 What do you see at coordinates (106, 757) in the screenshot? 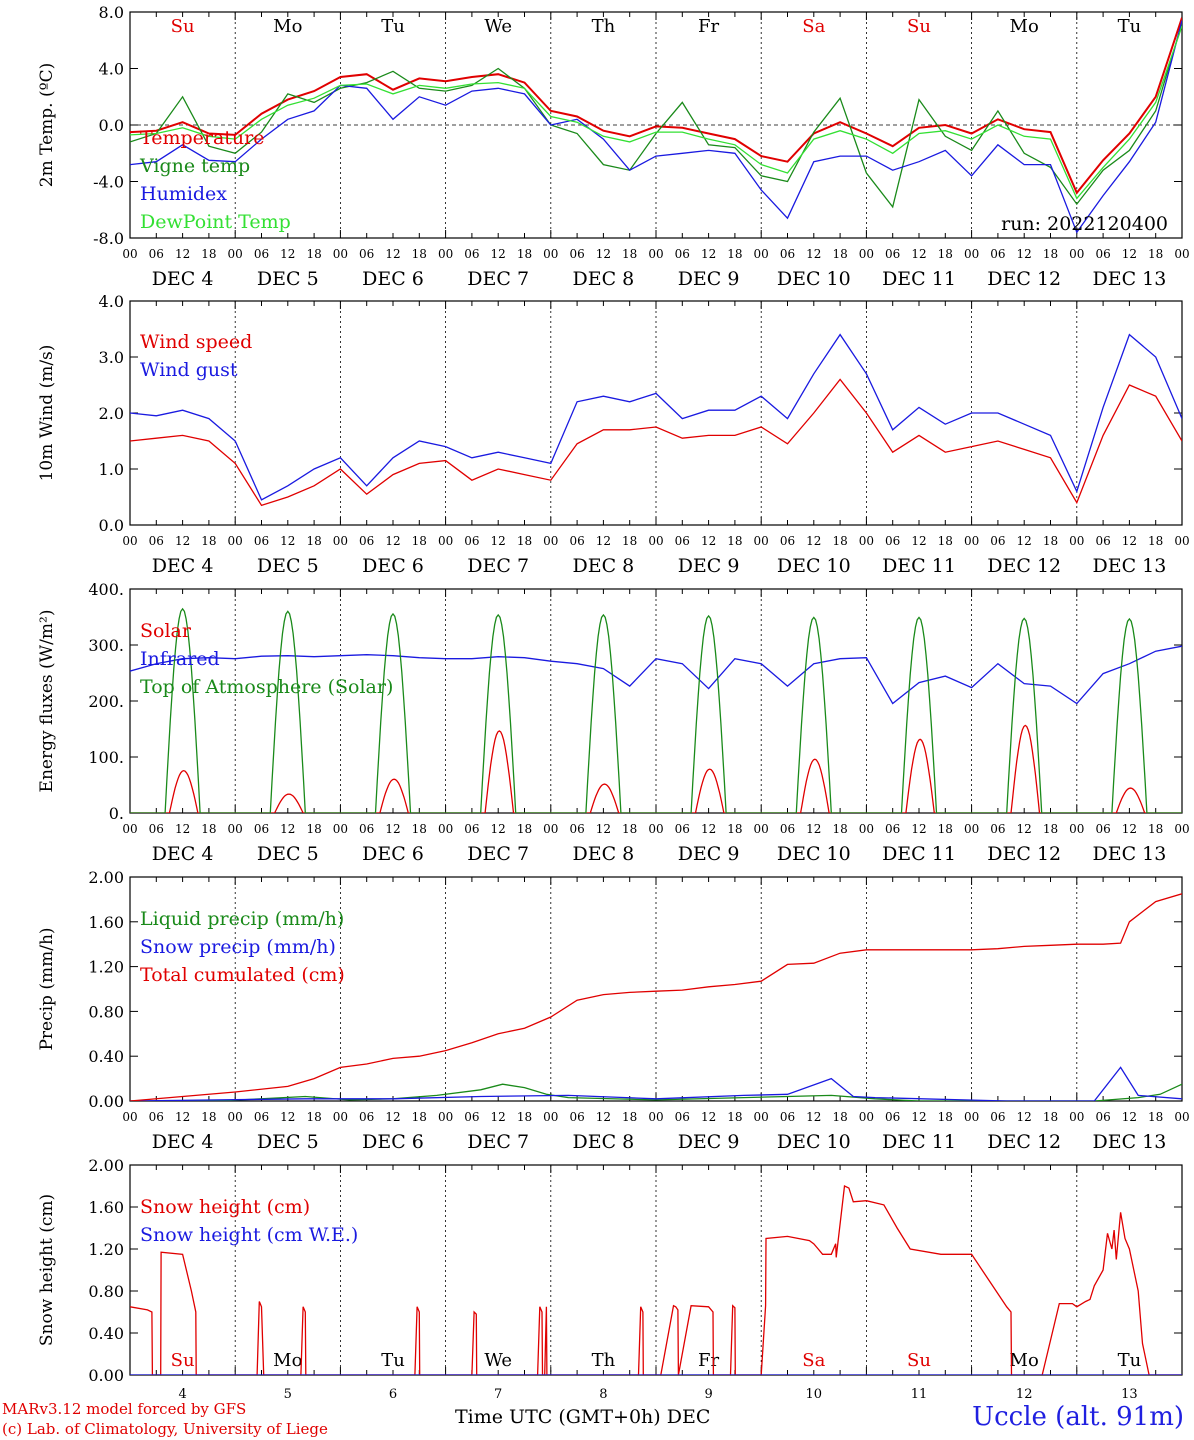
I see `y-tick-label: 100.` at bounding box center [106, 757].